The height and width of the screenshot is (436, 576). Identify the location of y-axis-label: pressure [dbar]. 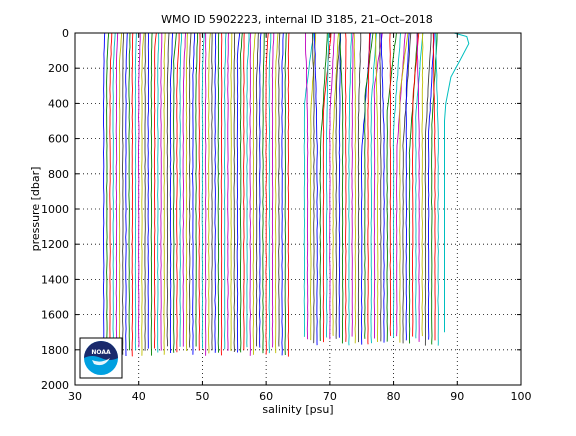
(35, 209).